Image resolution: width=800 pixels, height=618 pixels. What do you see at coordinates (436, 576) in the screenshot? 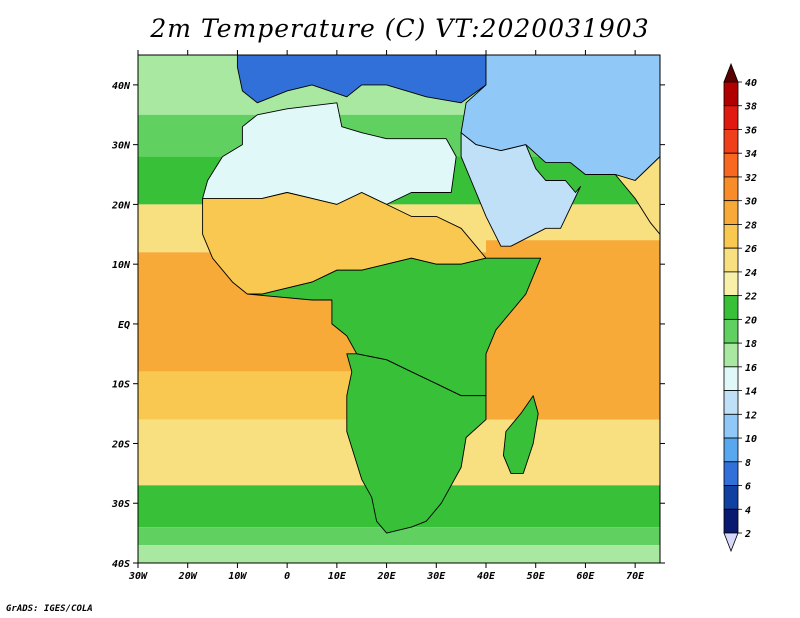
I see `x-tick-label: 30E` at bounding box center [436, 576].